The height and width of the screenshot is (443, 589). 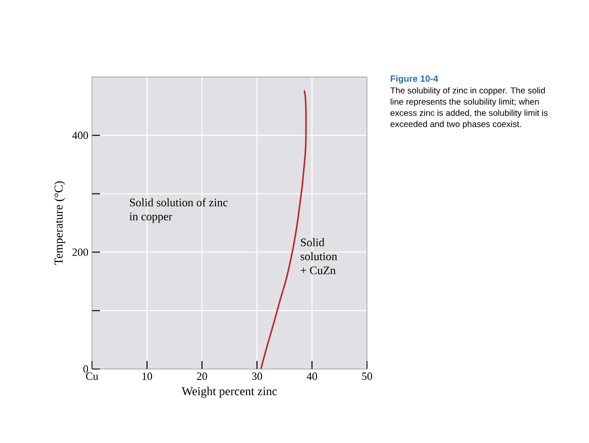 I want to click on annotation: Solid solution + CuZn, so click(x=319, y=256).